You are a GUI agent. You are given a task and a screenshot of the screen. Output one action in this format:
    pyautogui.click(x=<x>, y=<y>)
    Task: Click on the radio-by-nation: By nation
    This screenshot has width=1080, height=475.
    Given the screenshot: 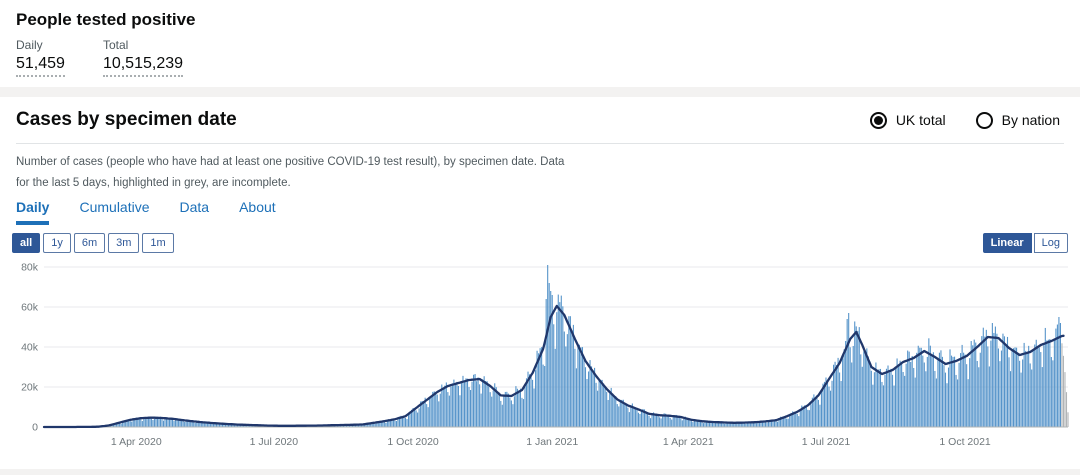 What is the action you would take?
    pyautogui.click(x=1017, y=120)
    